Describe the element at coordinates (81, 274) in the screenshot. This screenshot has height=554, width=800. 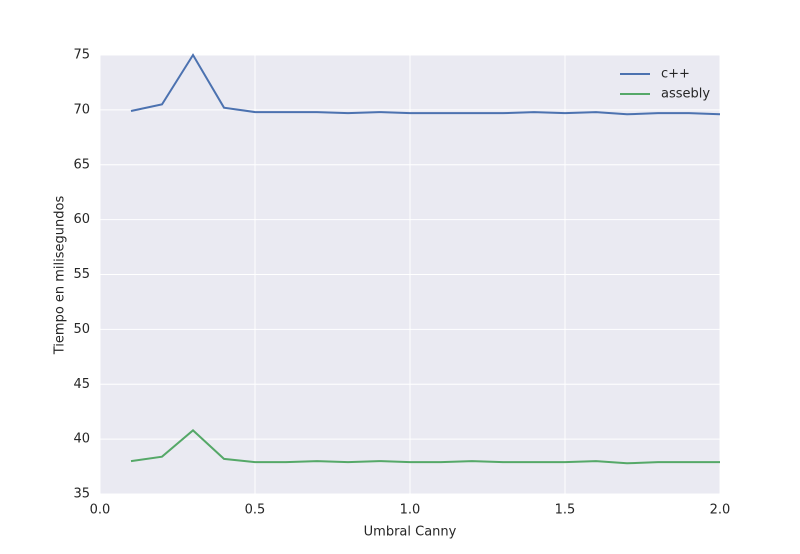
I see `y-tick-label: 55` at that location.